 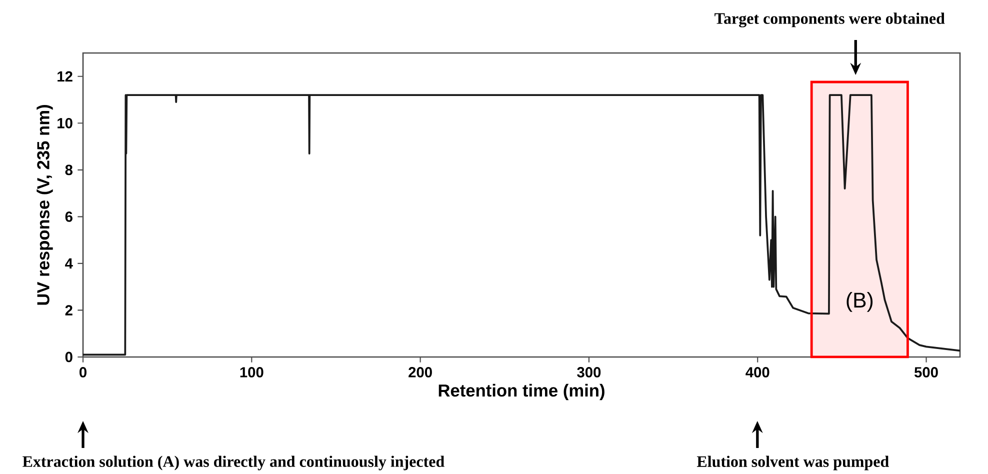 I want to click on text: Extraction solution (A) was directly and continuously injected, so click(x=233, y=463).